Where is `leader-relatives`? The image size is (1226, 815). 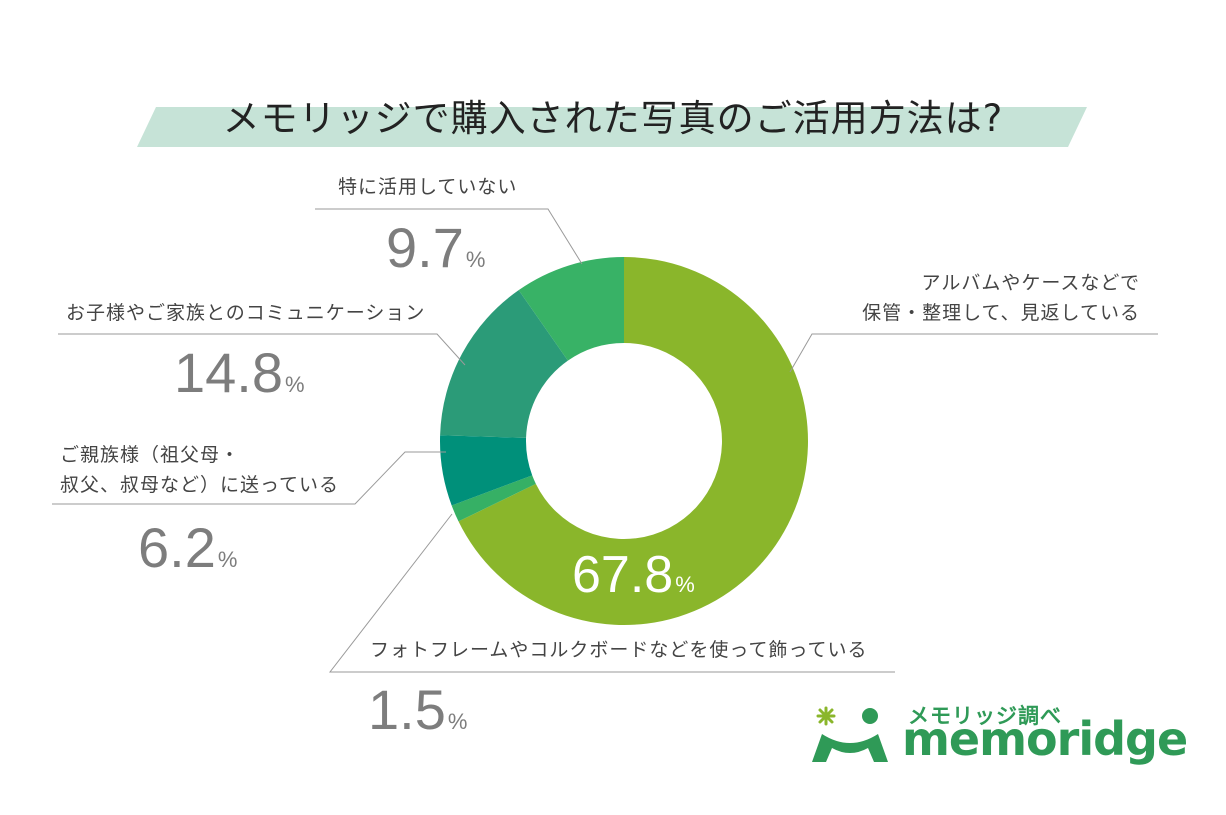 leader-relatives is located at coordinates (249, 478).